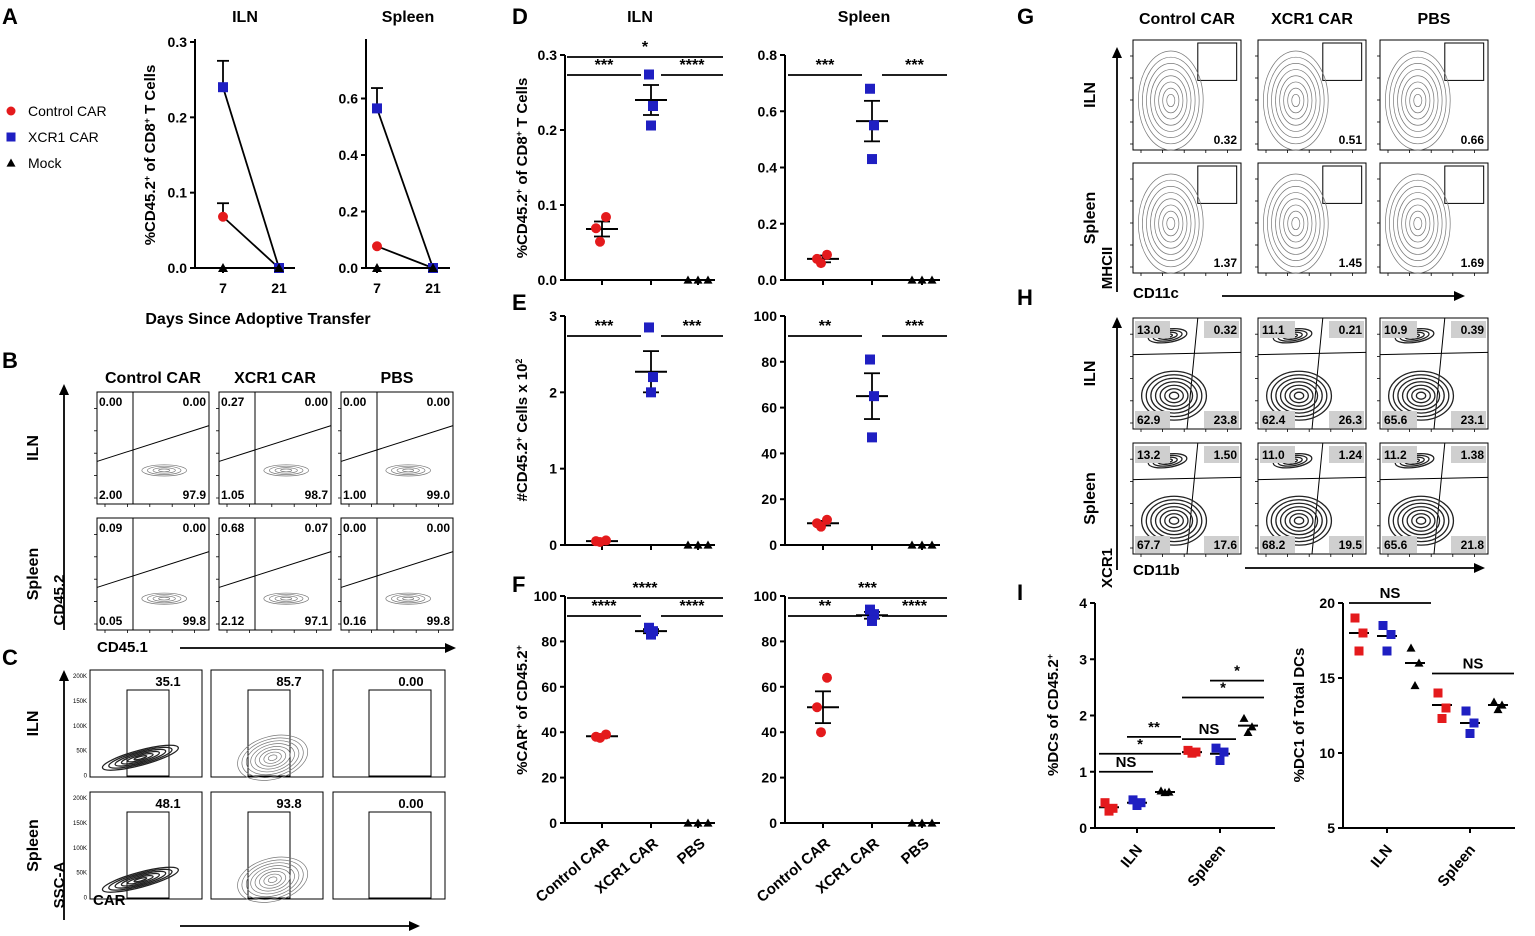 Image resolution: width=1535 pixels, height=936 pixels. I want to click on sig-label-7-0: **, so click(825, 606).